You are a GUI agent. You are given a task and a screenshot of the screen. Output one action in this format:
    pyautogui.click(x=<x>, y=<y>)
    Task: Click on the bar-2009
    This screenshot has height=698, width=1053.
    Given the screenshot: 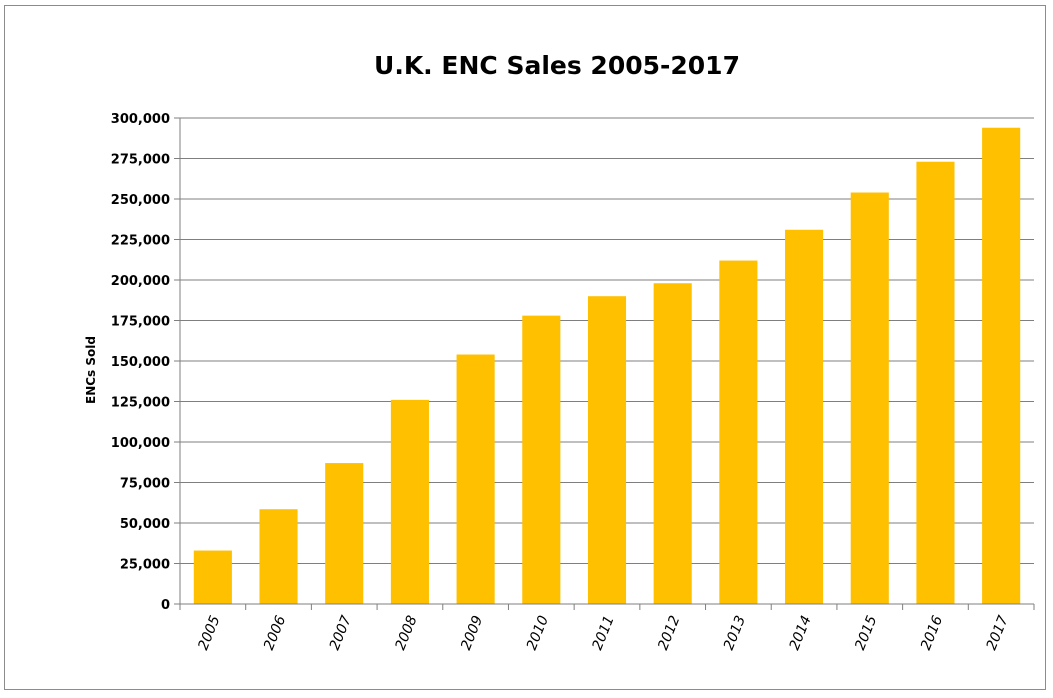 What is the action you would take?
    pyautogui.click(x=475, y=479)
    